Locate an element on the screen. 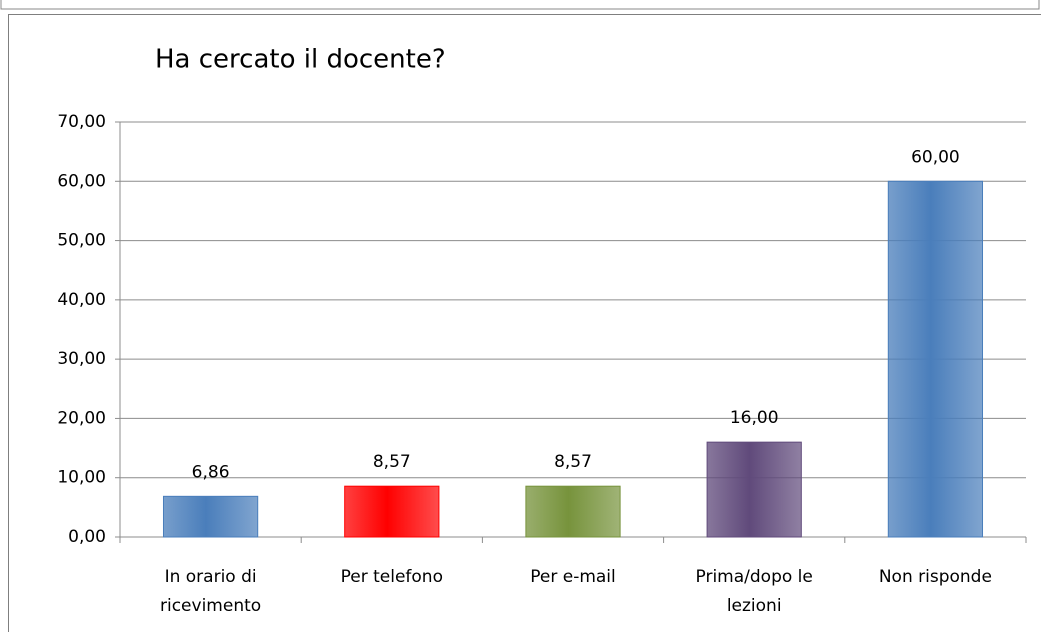 This screenshot has width=1041, height=632. y-tick-label: 0,00 is located at coordinates (87, 537).